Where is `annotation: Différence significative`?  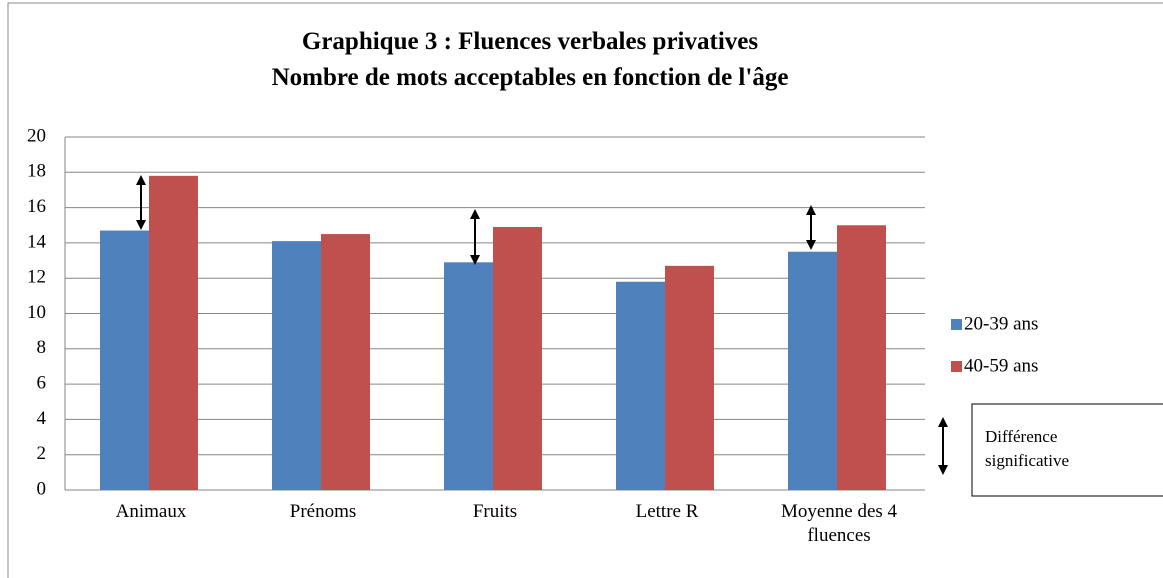 annotation: Différence significative is located at coordinates (1027, 448).